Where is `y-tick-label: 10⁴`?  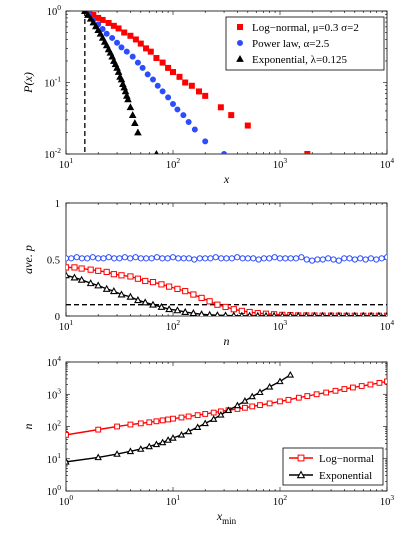
y-tick-label: 10⁴ is located at coordinates (54, 361).